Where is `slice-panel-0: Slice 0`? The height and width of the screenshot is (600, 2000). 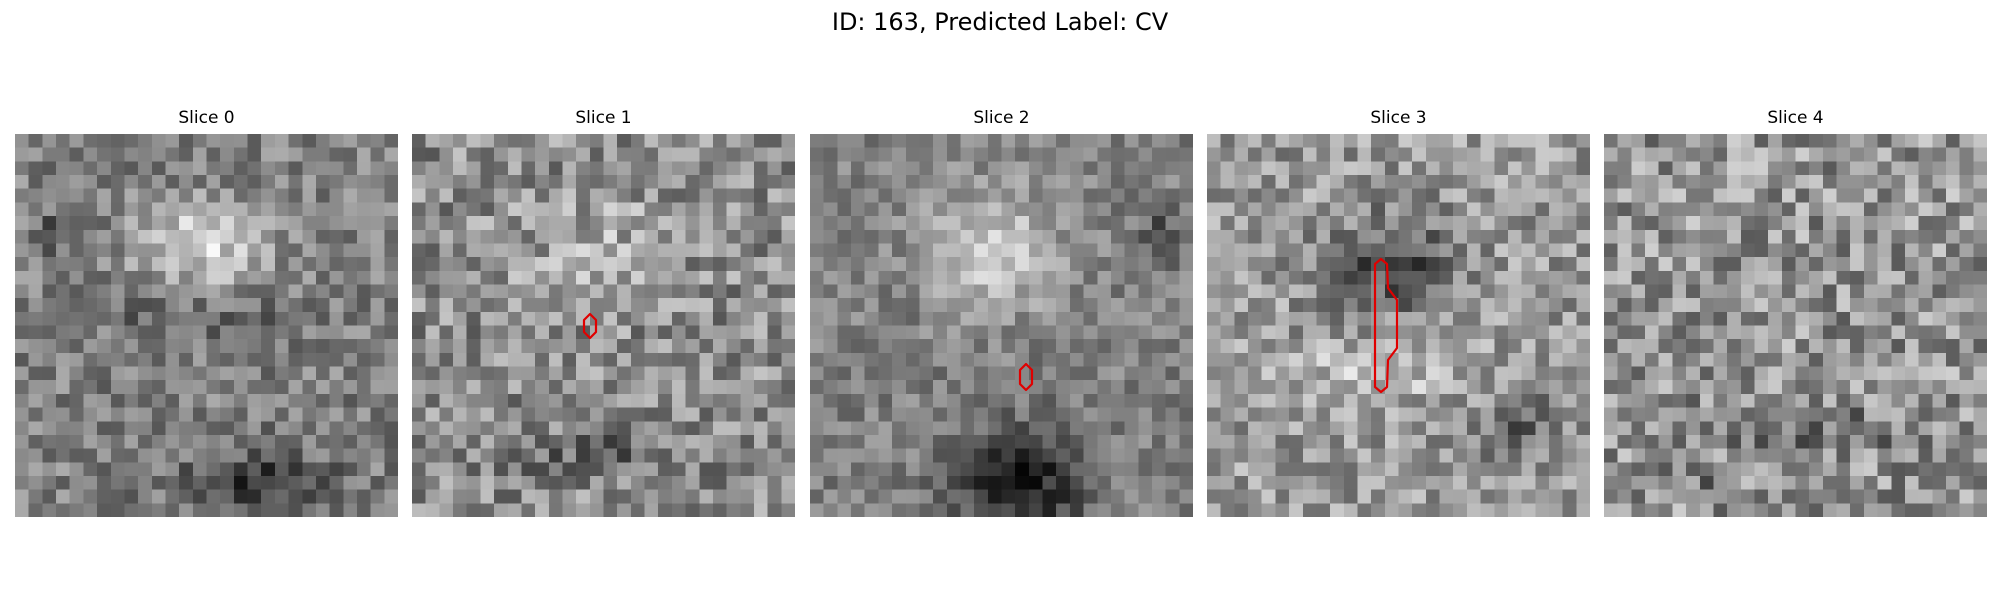 slice-panel-0: Slice 0 is located at coordinates (206, 314).